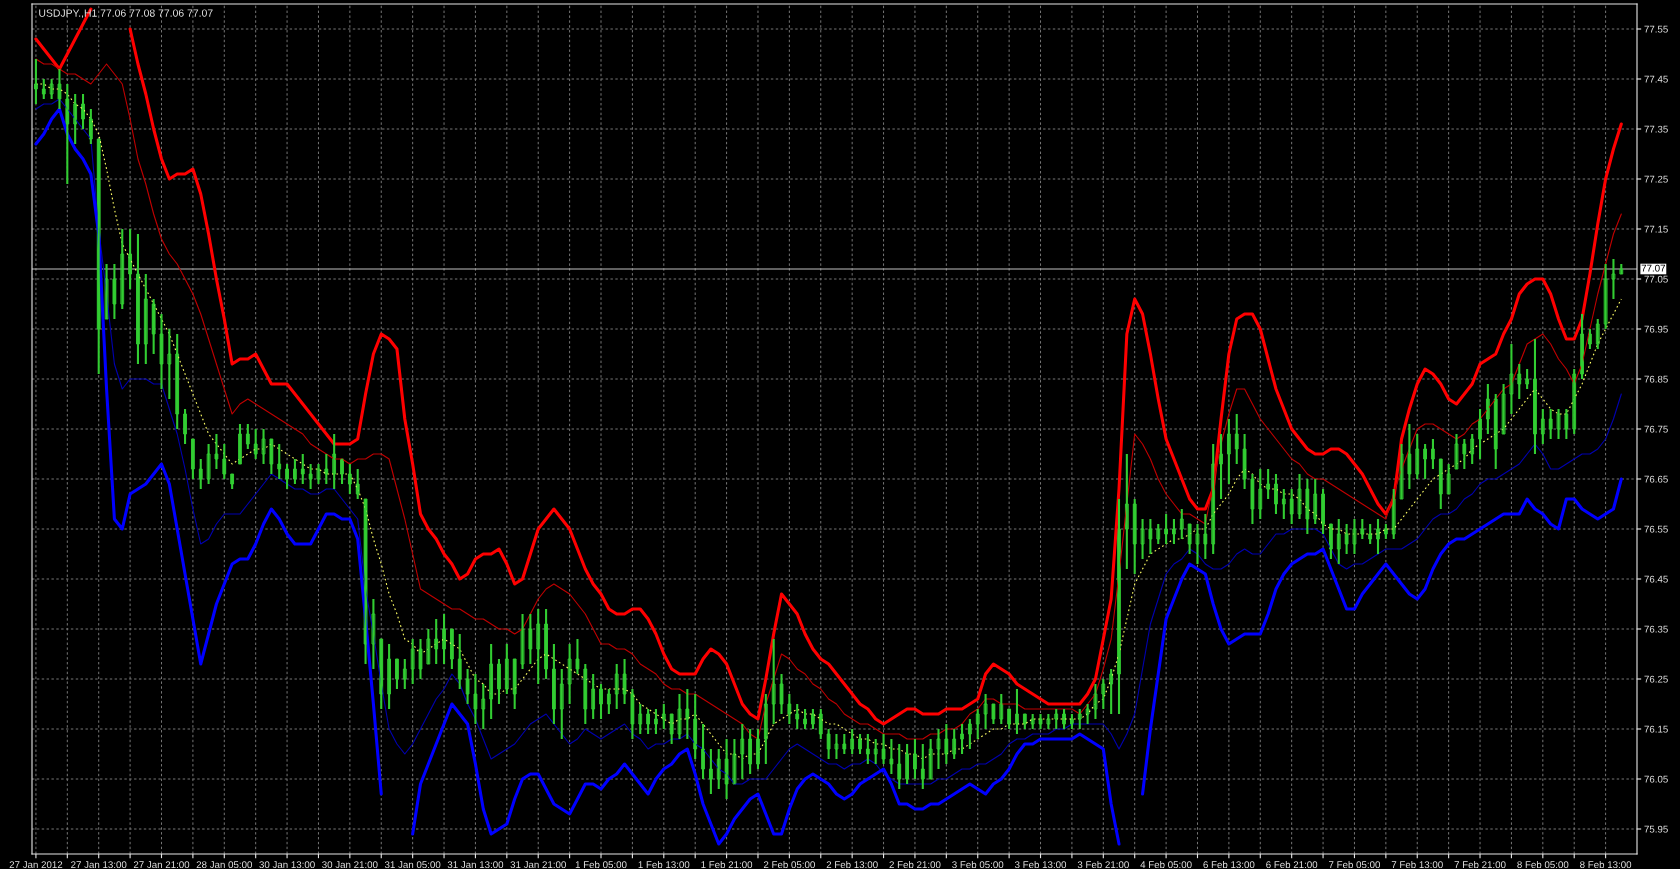 Image resolution: width=1680 pixels, height=869 pixels. What do you see at coordinates (1229, 864) in the screenshot?
I see `x-tick-label: 6 Feb 13:00` at bounding box center [1229, 864].